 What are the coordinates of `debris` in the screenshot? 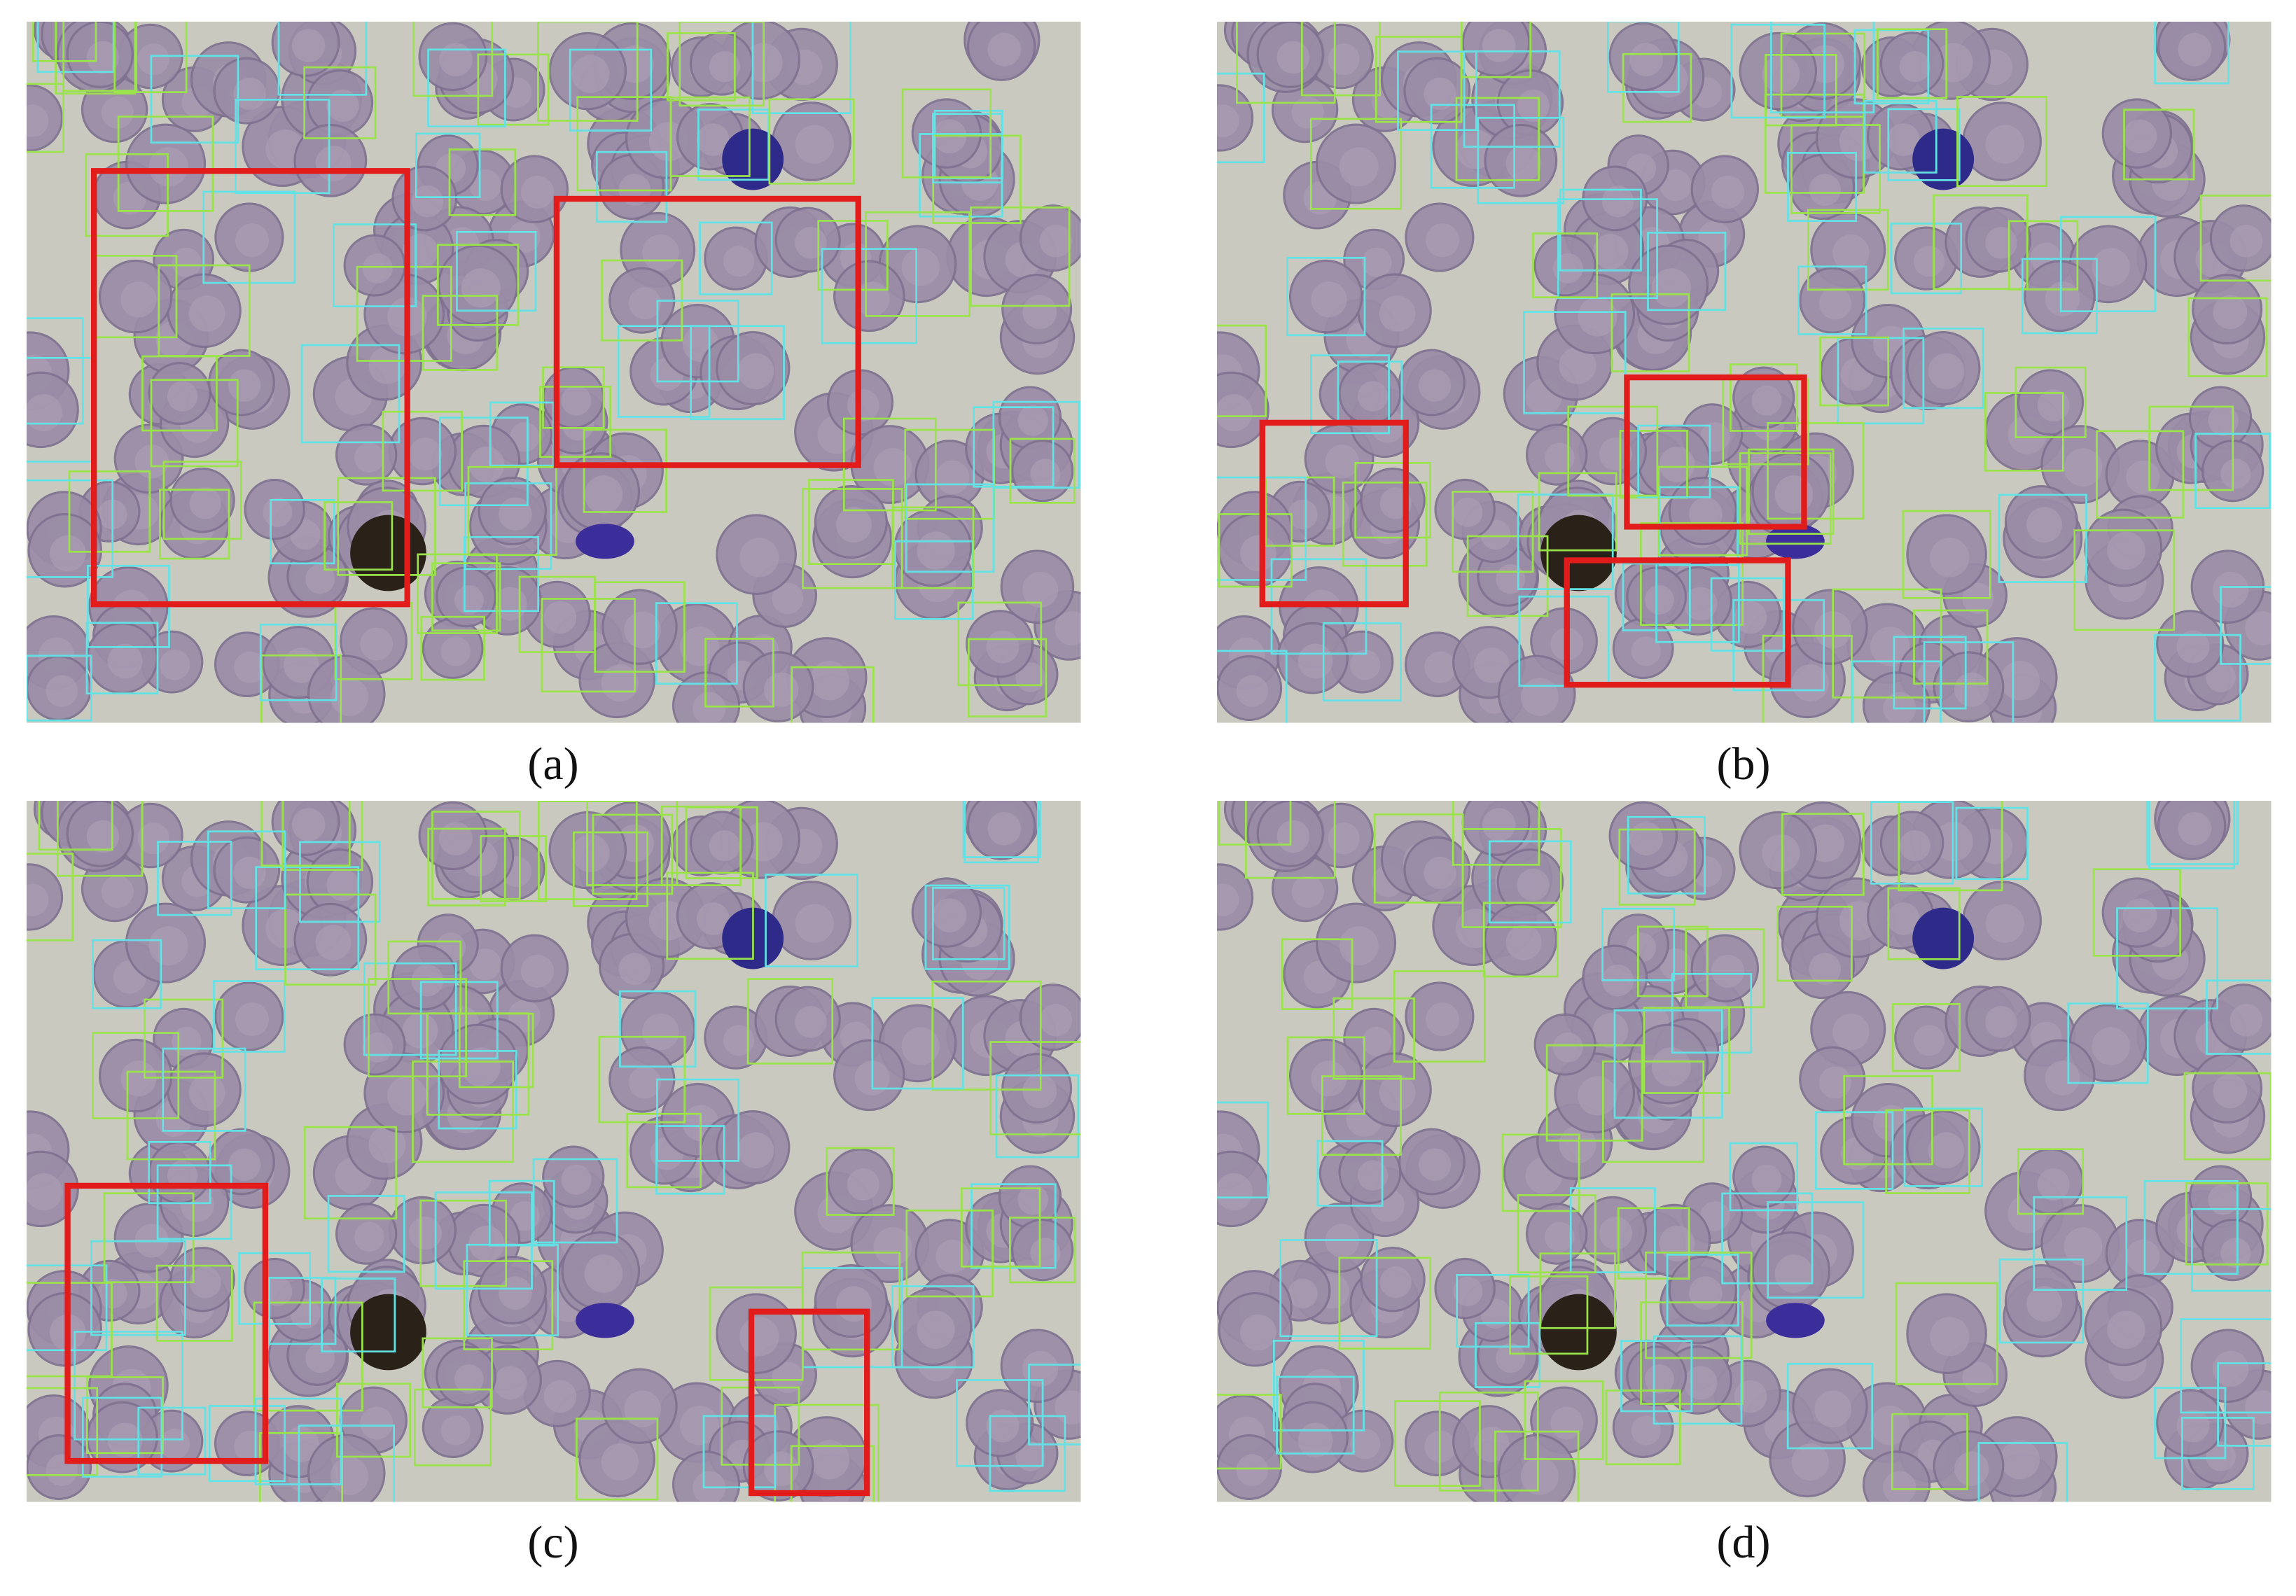 It's located at (388, 553).